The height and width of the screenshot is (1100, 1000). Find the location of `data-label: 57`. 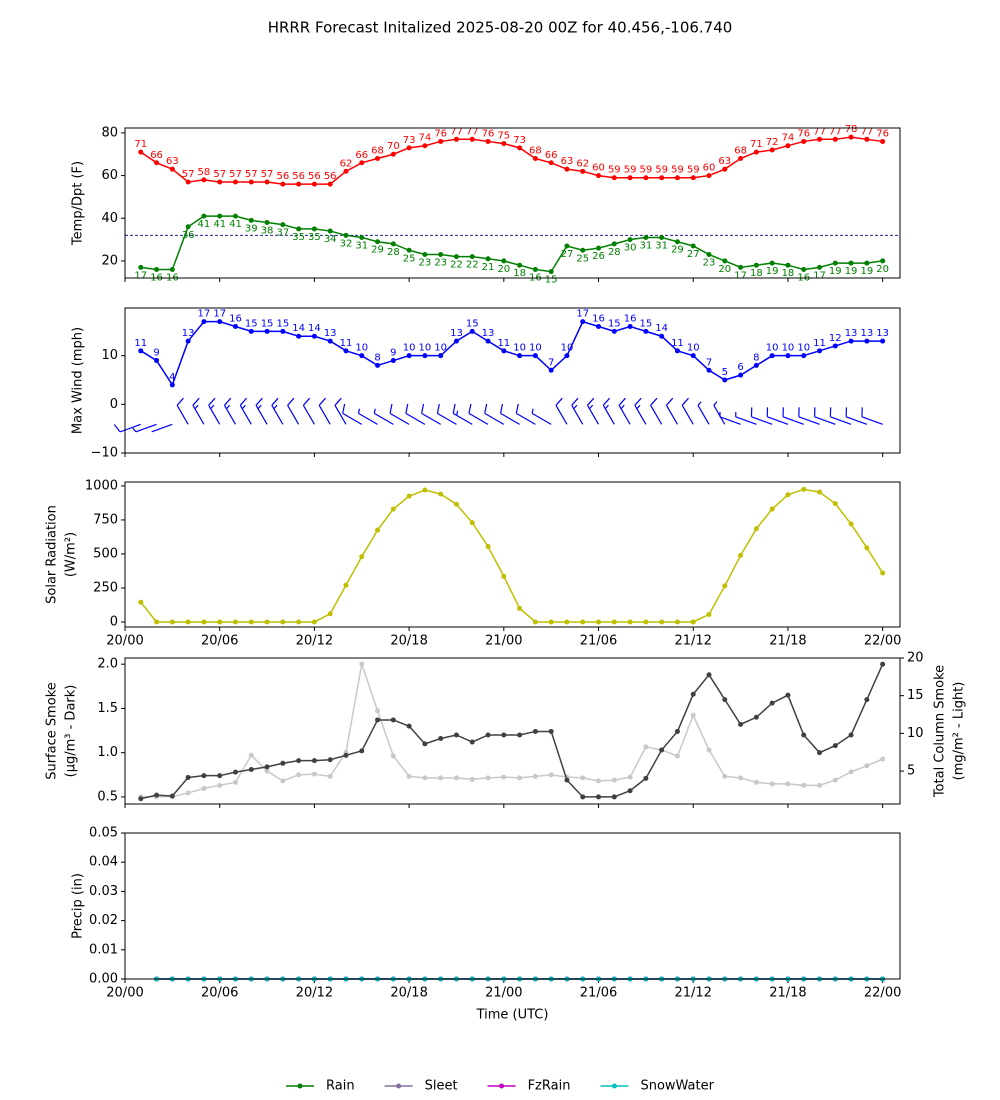

data-label: 57 is located at coordinates (267, 174).